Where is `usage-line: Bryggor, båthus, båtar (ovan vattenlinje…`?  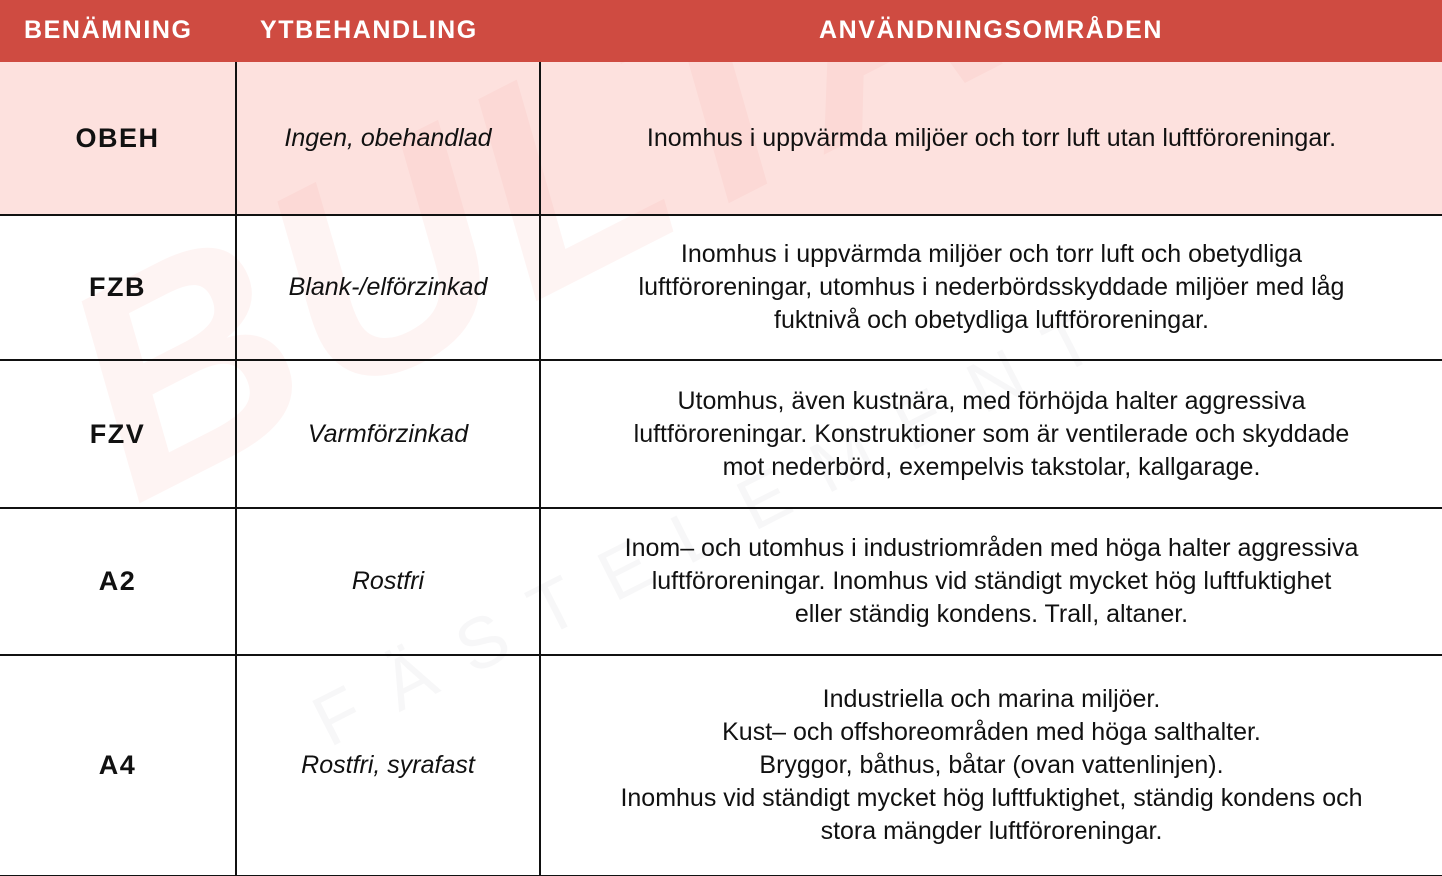 usage-line: Bryggor, båthus, båtar (ovan vattenlinje… is located at coordinates (991, 765).